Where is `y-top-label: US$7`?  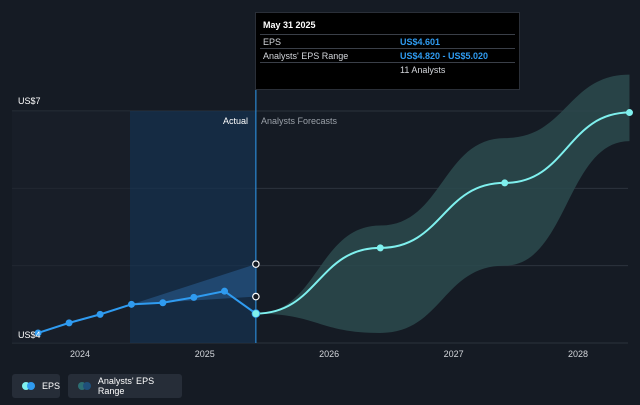
y-top-label: US$7 is located at coordinates (29, 101).